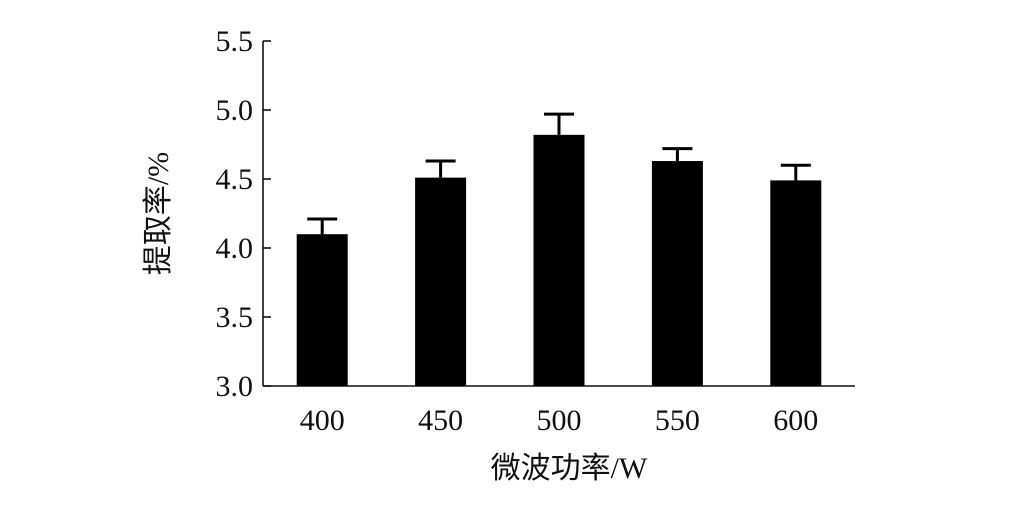 This screenshot has width=1028, height=511. I want to click on y-tick-label: 5.5, so click(235, 41).